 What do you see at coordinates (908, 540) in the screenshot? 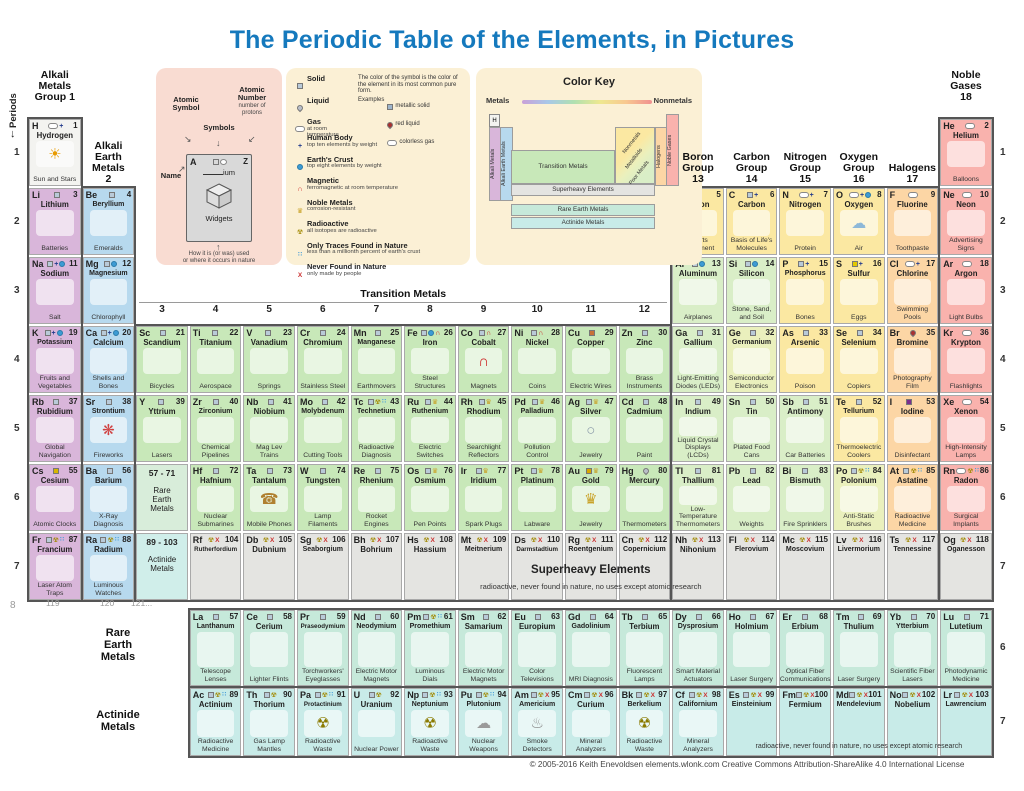
I see `radioactive-icon: ☢` at bounding box center [908, 540].